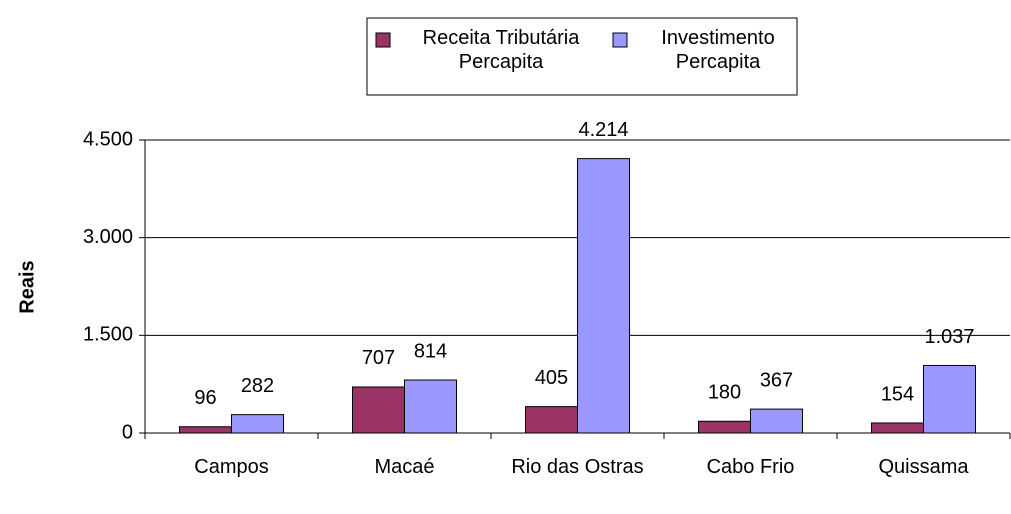  What do you see at coordinates (430, 351) in the screenshot?
I see `value-label: 814` at bounding box center [430, 351].